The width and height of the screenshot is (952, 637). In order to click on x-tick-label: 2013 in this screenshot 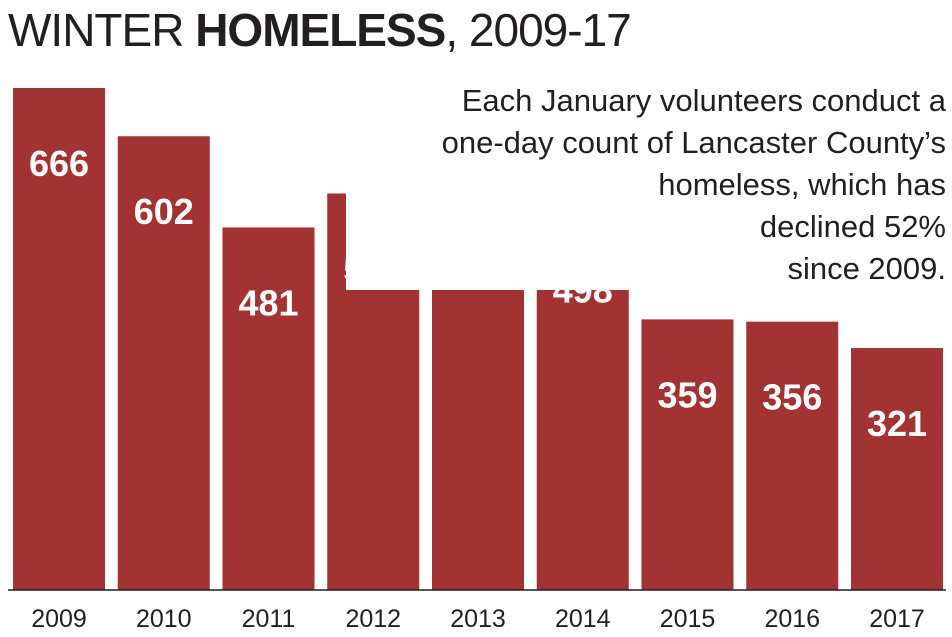, I will do `click(478, 619)`.